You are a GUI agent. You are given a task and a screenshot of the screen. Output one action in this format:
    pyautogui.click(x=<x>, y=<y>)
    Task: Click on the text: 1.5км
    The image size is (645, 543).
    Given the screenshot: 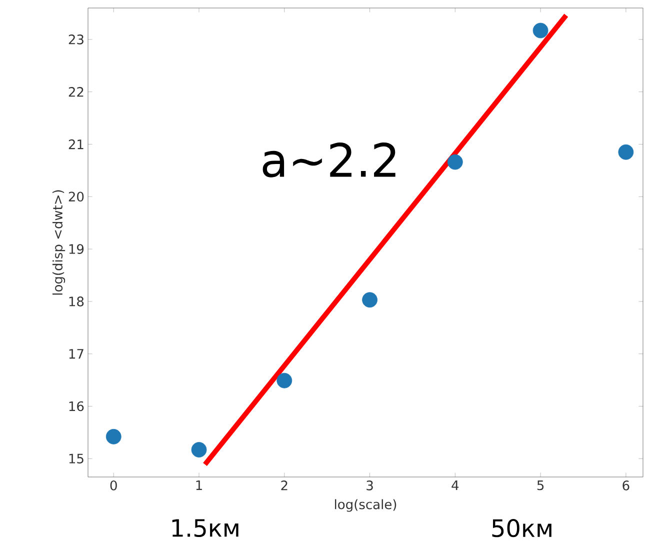 What is the action you would take?
    pyautogui.click(x=205, y=528)
    